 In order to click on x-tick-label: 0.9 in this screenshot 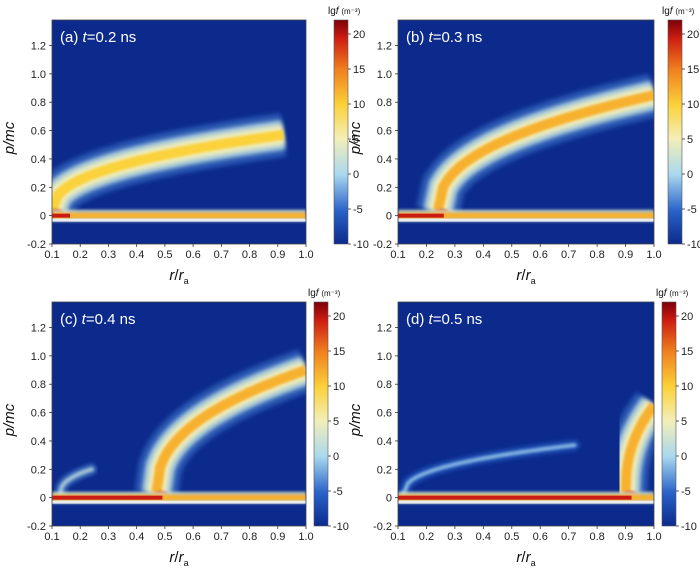, I will do `click(625, 537)`.